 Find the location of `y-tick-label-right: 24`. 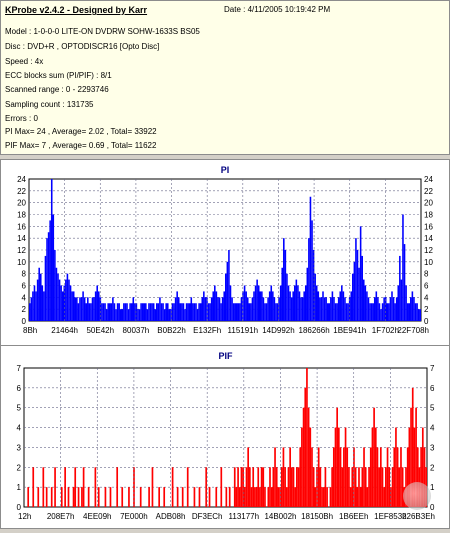

y-tick-label-right: 24 is located at coordinates (428, 179).